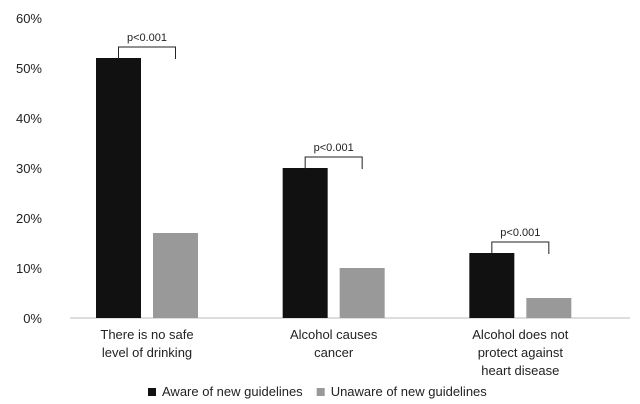 This screenshot has height=404, width=640. What do you see at coordinates (32, 318) in the screenshot?
I see `y-tick-label: 0%` at bounding box center [32, 318].